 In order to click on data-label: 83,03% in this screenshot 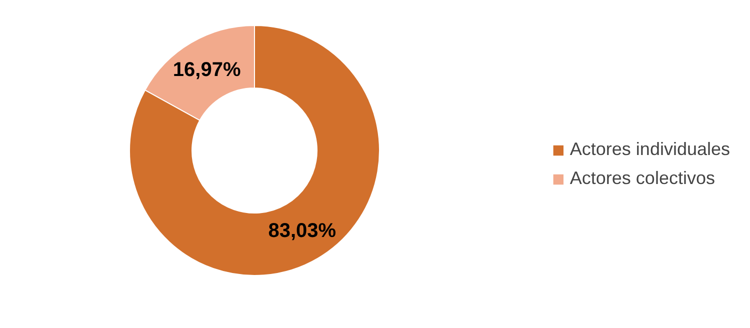, I will do `click(302, 231)`.